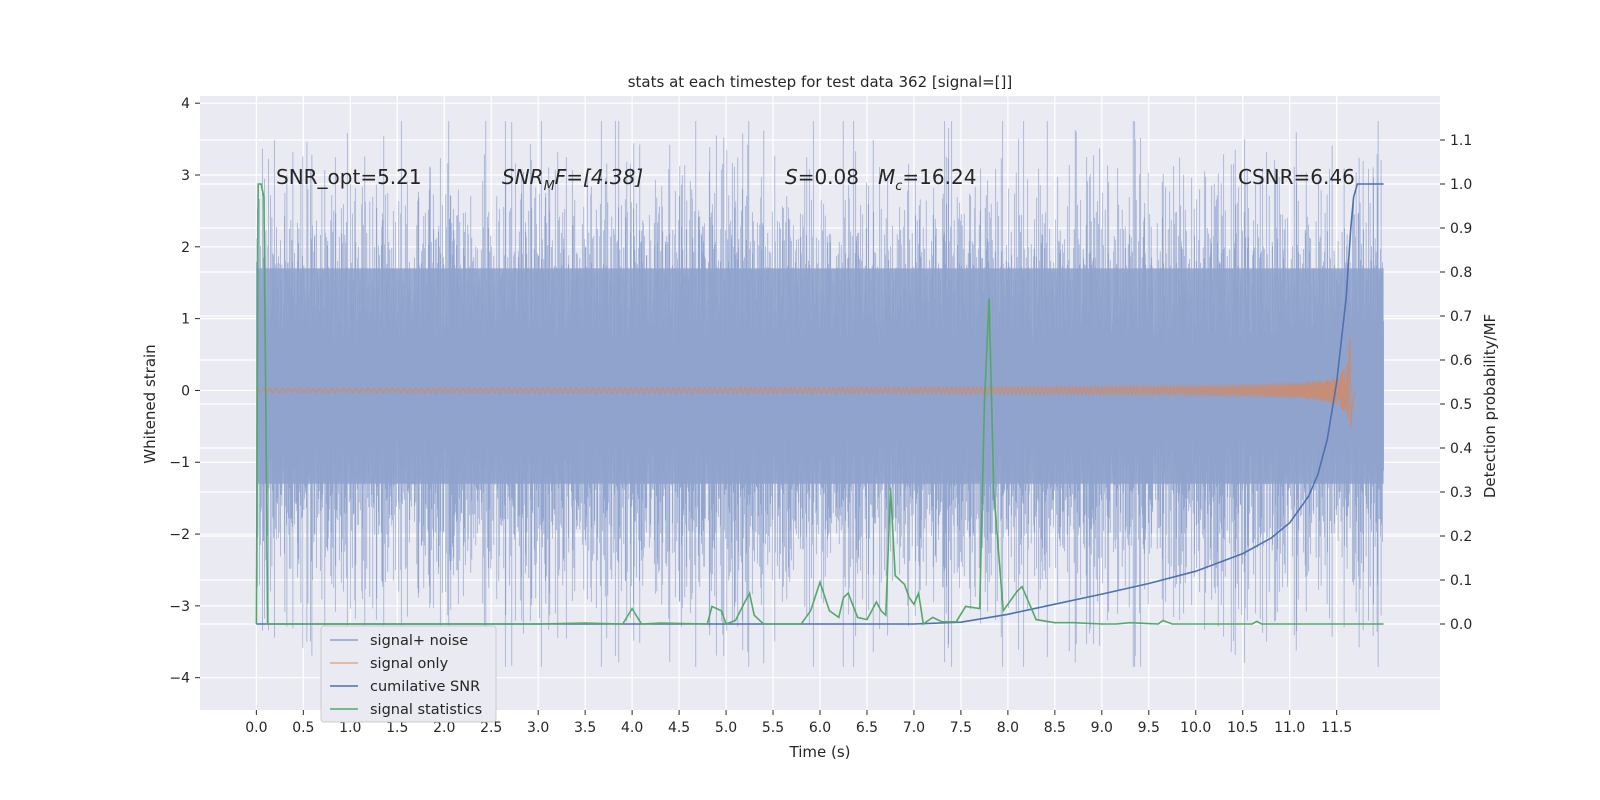 This screenshot has width=1600, height=800. Describe the element at coordinates (632, 728) in the screenshot. I see `x-tick-label: 4.0` at that location.